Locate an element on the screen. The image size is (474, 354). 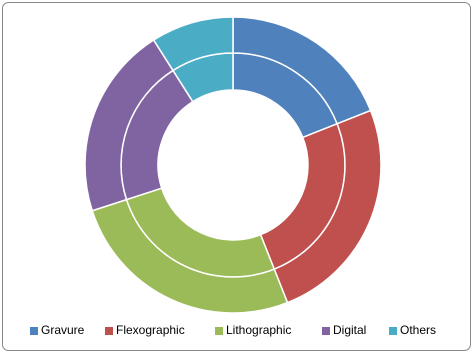
legend-label: Others is located at coordinates (418, 330).